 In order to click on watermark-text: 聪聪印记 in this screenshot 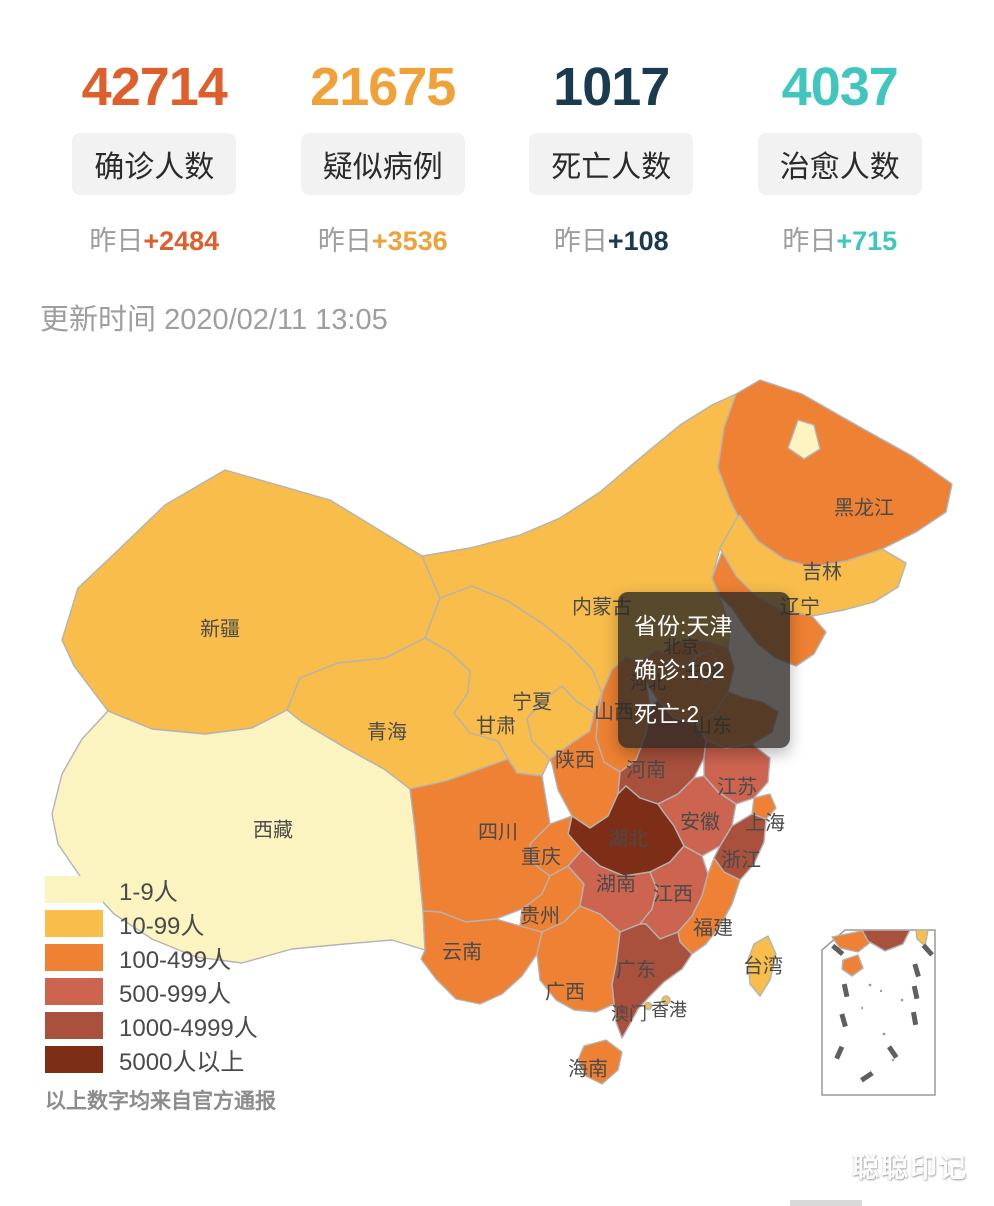, I will do `click(910, 1168)`.